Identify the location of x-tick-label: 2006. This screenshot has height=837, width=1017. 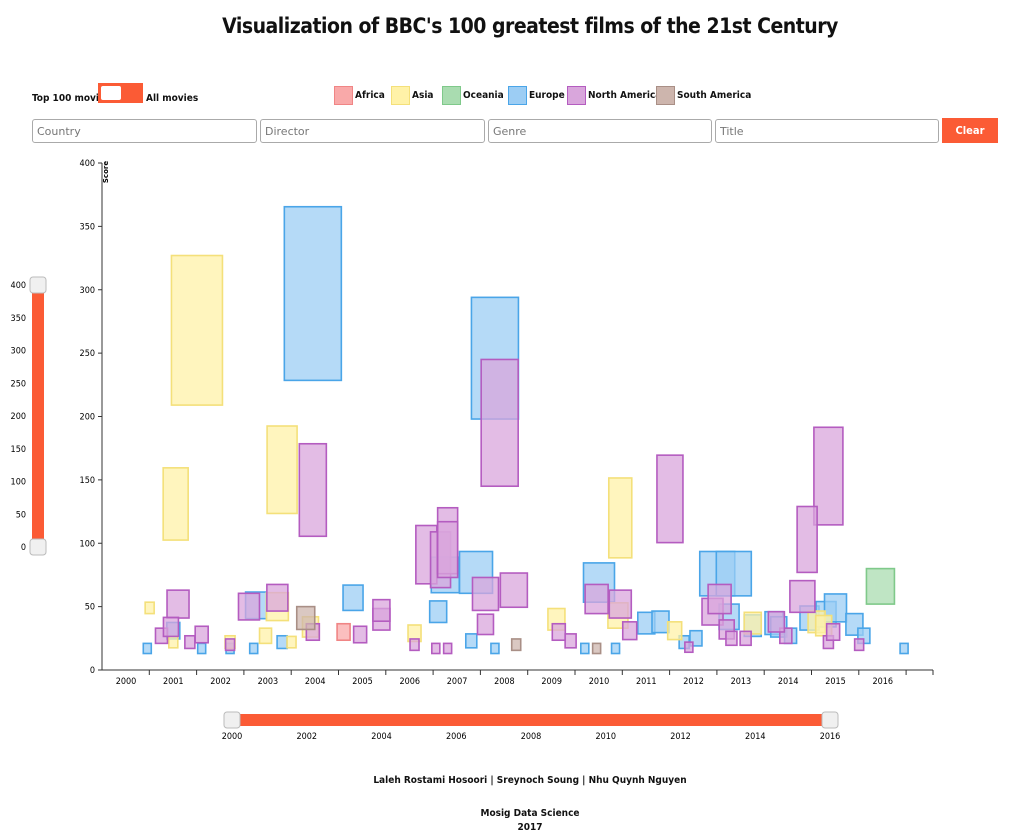
(409, 682).